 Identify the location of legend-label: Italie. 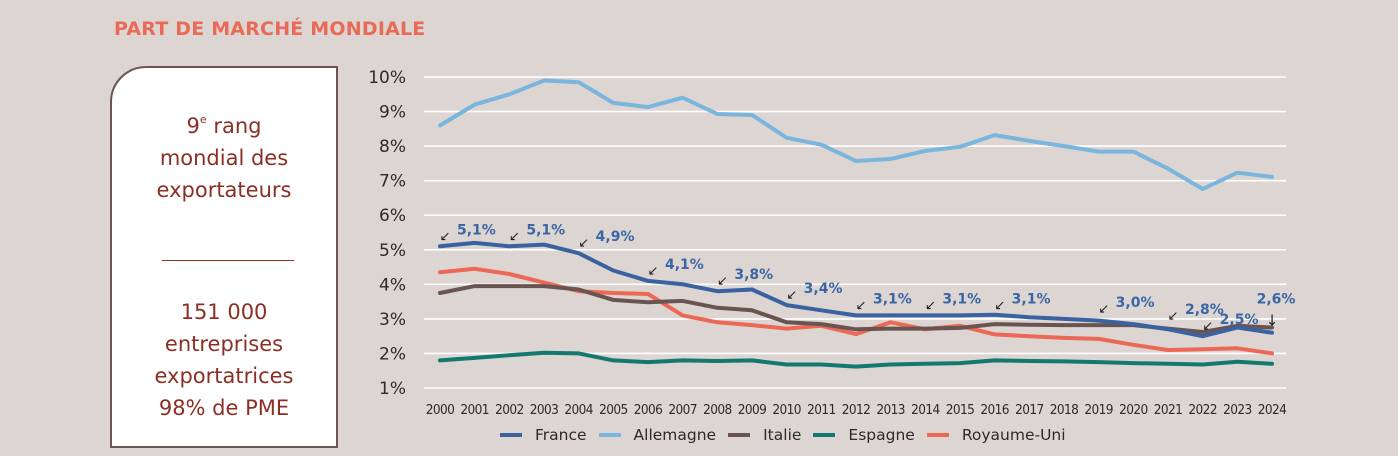
(782, 435).